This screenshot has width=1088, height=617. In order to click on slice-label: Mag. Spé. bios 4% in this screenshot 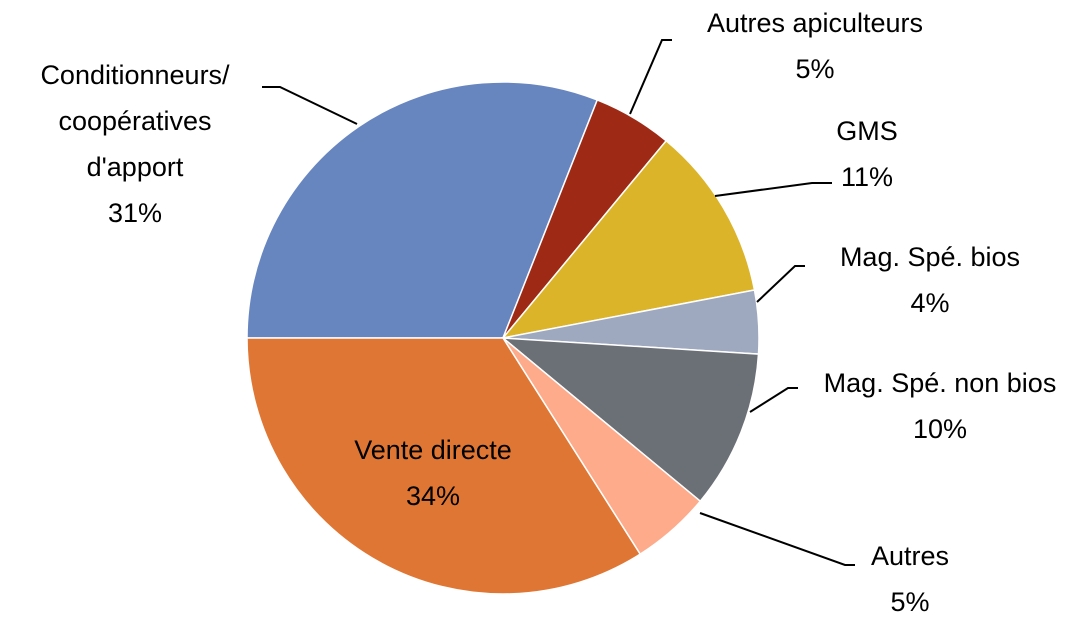, I will do `click(930, 280)`.